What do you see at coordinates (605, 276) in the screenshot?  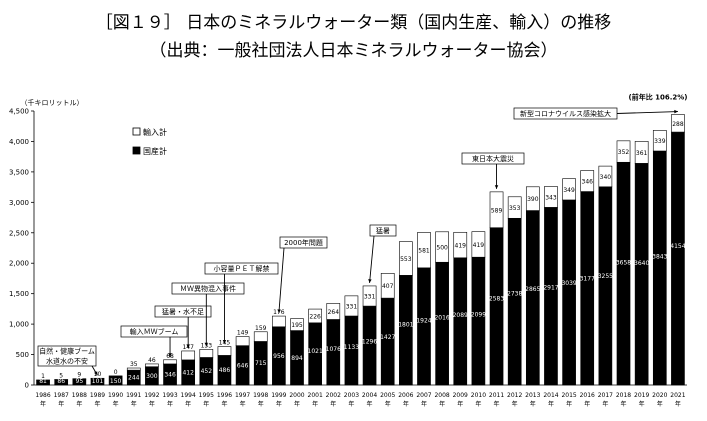 I see `data-label-domestic-2017: 3255` at bounding box center [605, 276].